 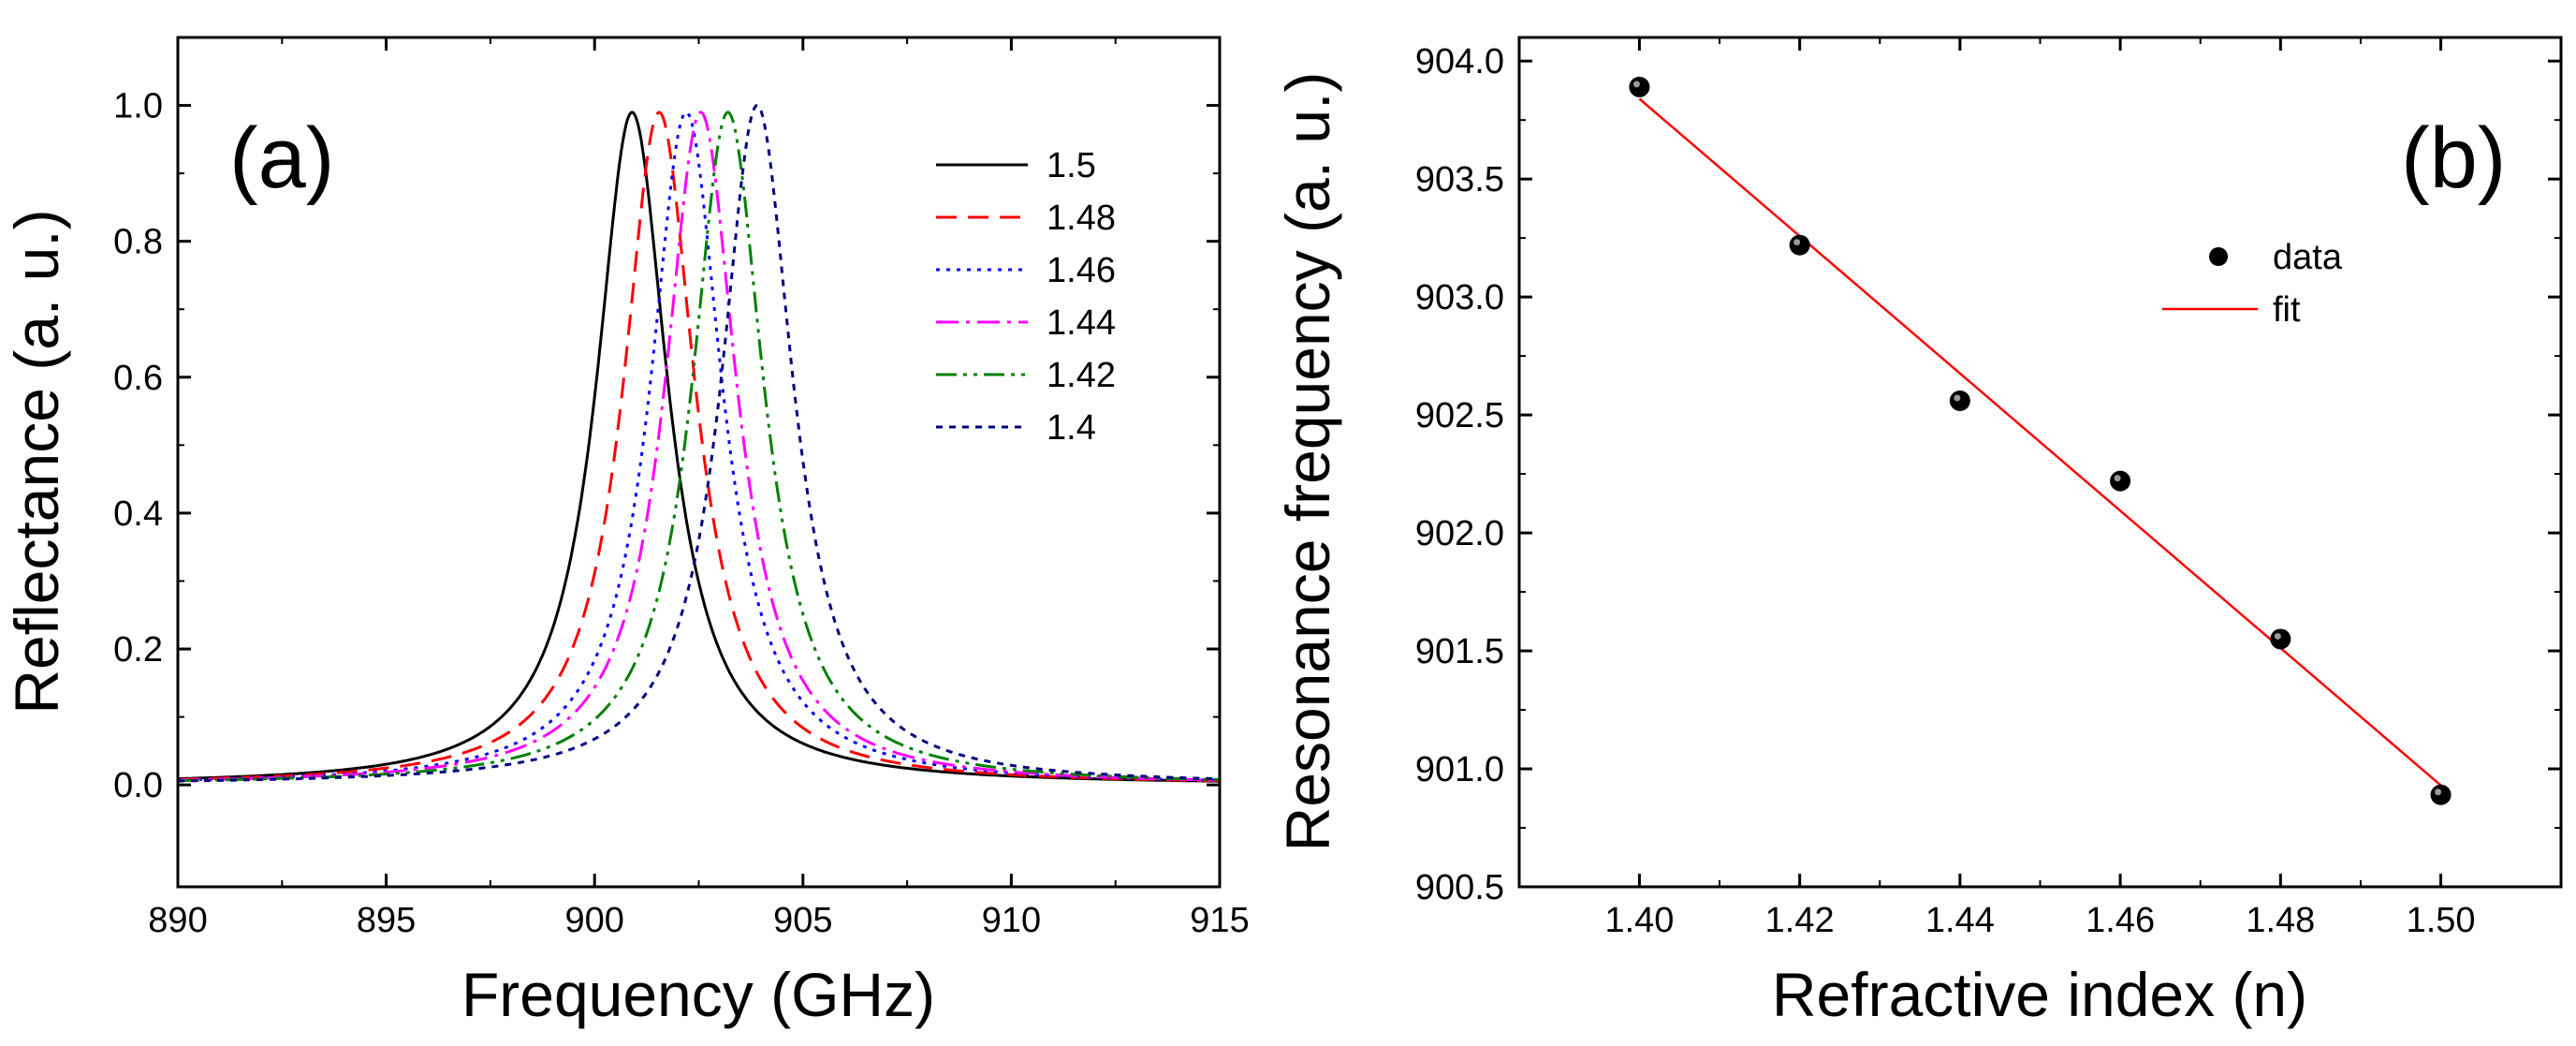 What do you see at coordinates (2308, 257) in the screenshot?
I see `legend-data-label: data` at bounding box center [2308, 257].